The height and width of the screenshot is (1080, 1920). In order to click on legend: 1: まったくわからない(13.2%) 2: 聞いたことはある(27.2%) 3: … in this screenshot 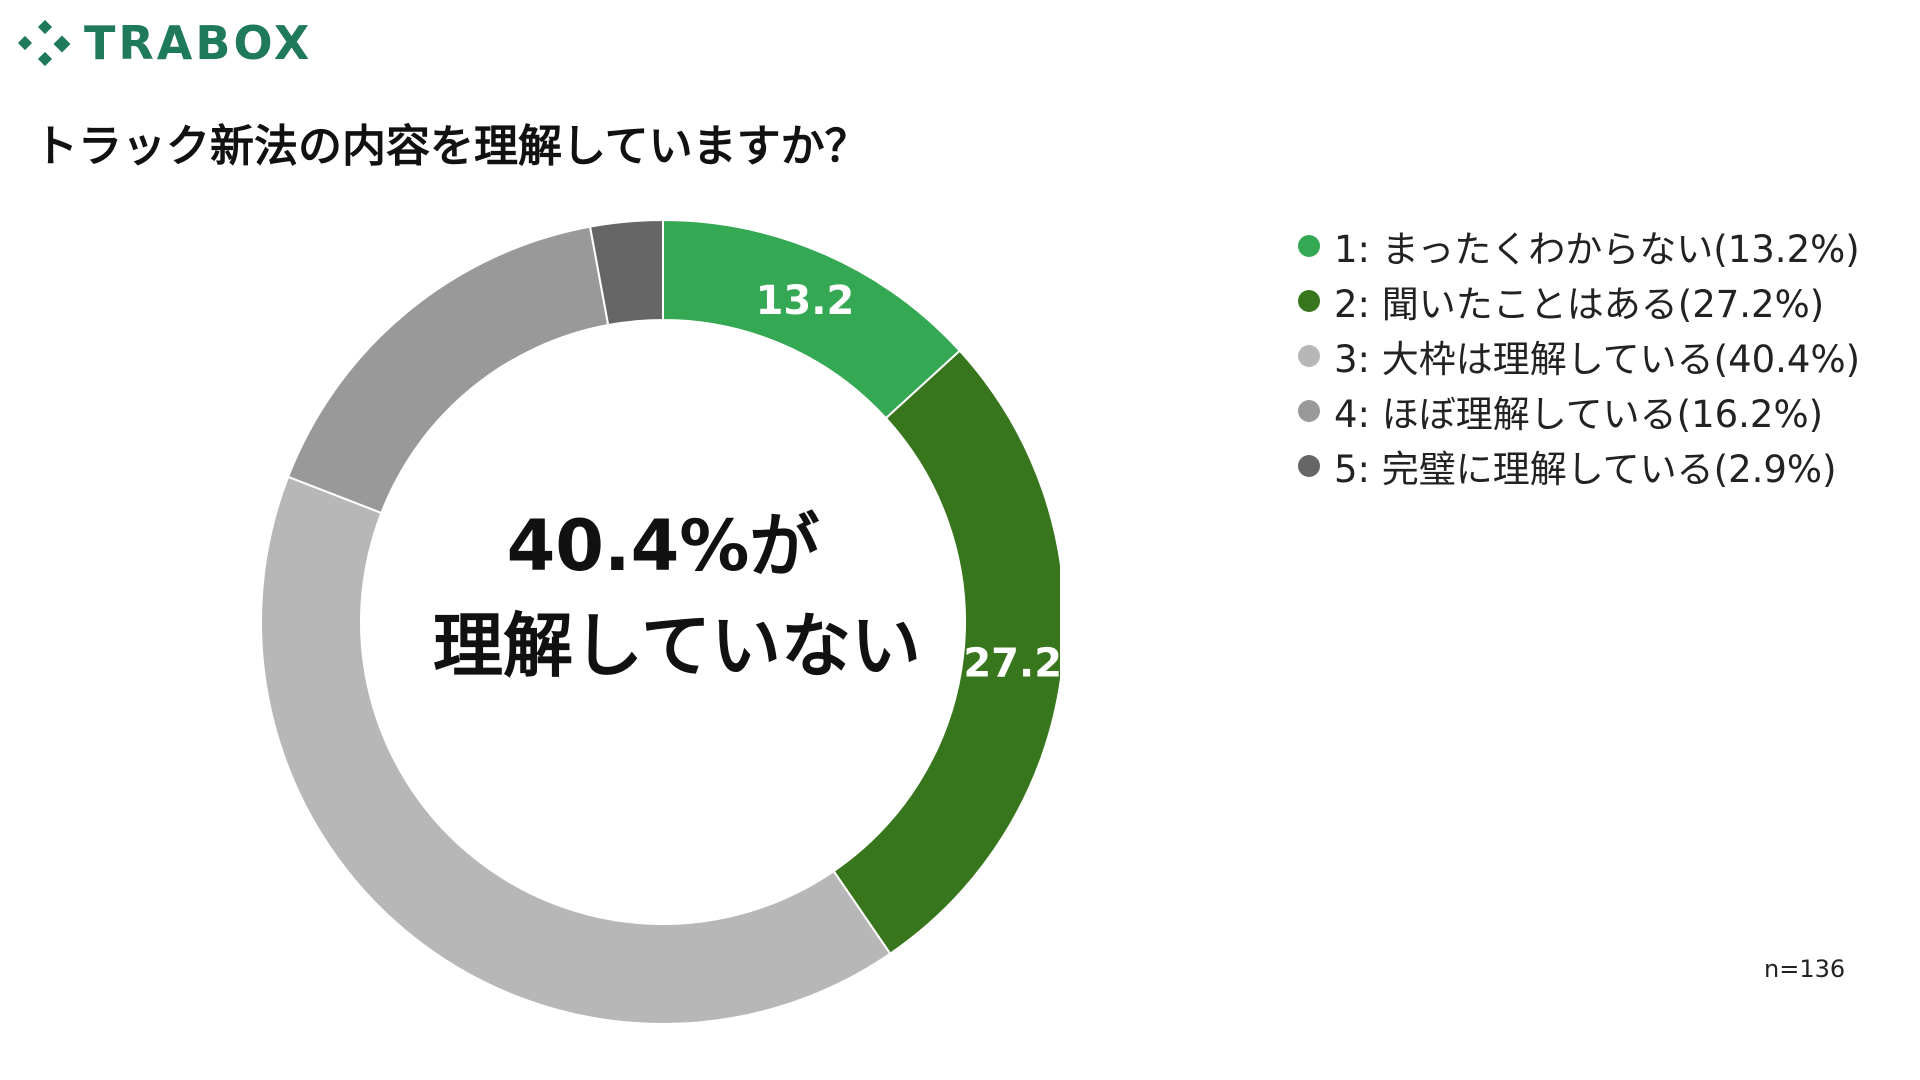, I will do `click(1579, 355)`.